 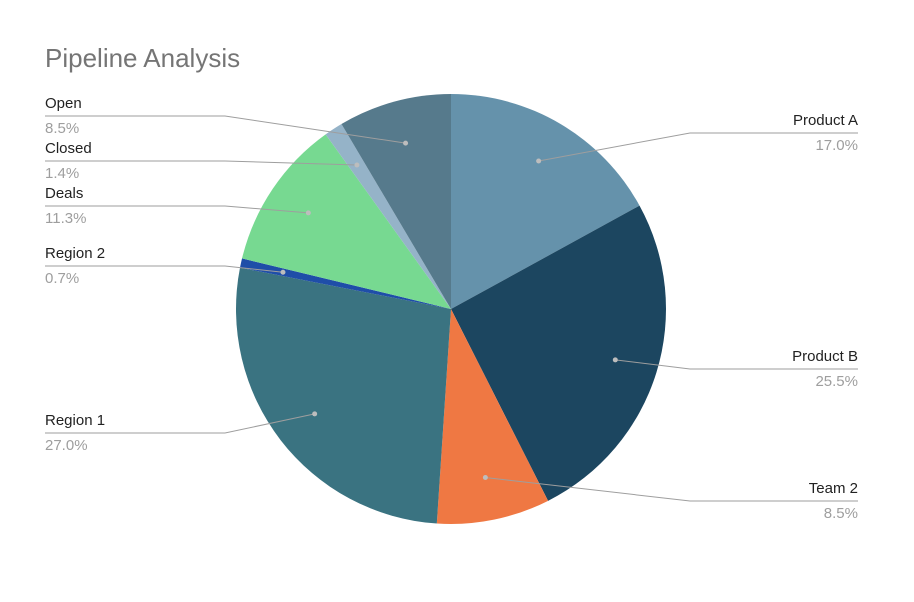 What do you see at coordinates (68, 148) in the screenshot?
I see `slice-label: Closed` at bounding box center [68, 148].